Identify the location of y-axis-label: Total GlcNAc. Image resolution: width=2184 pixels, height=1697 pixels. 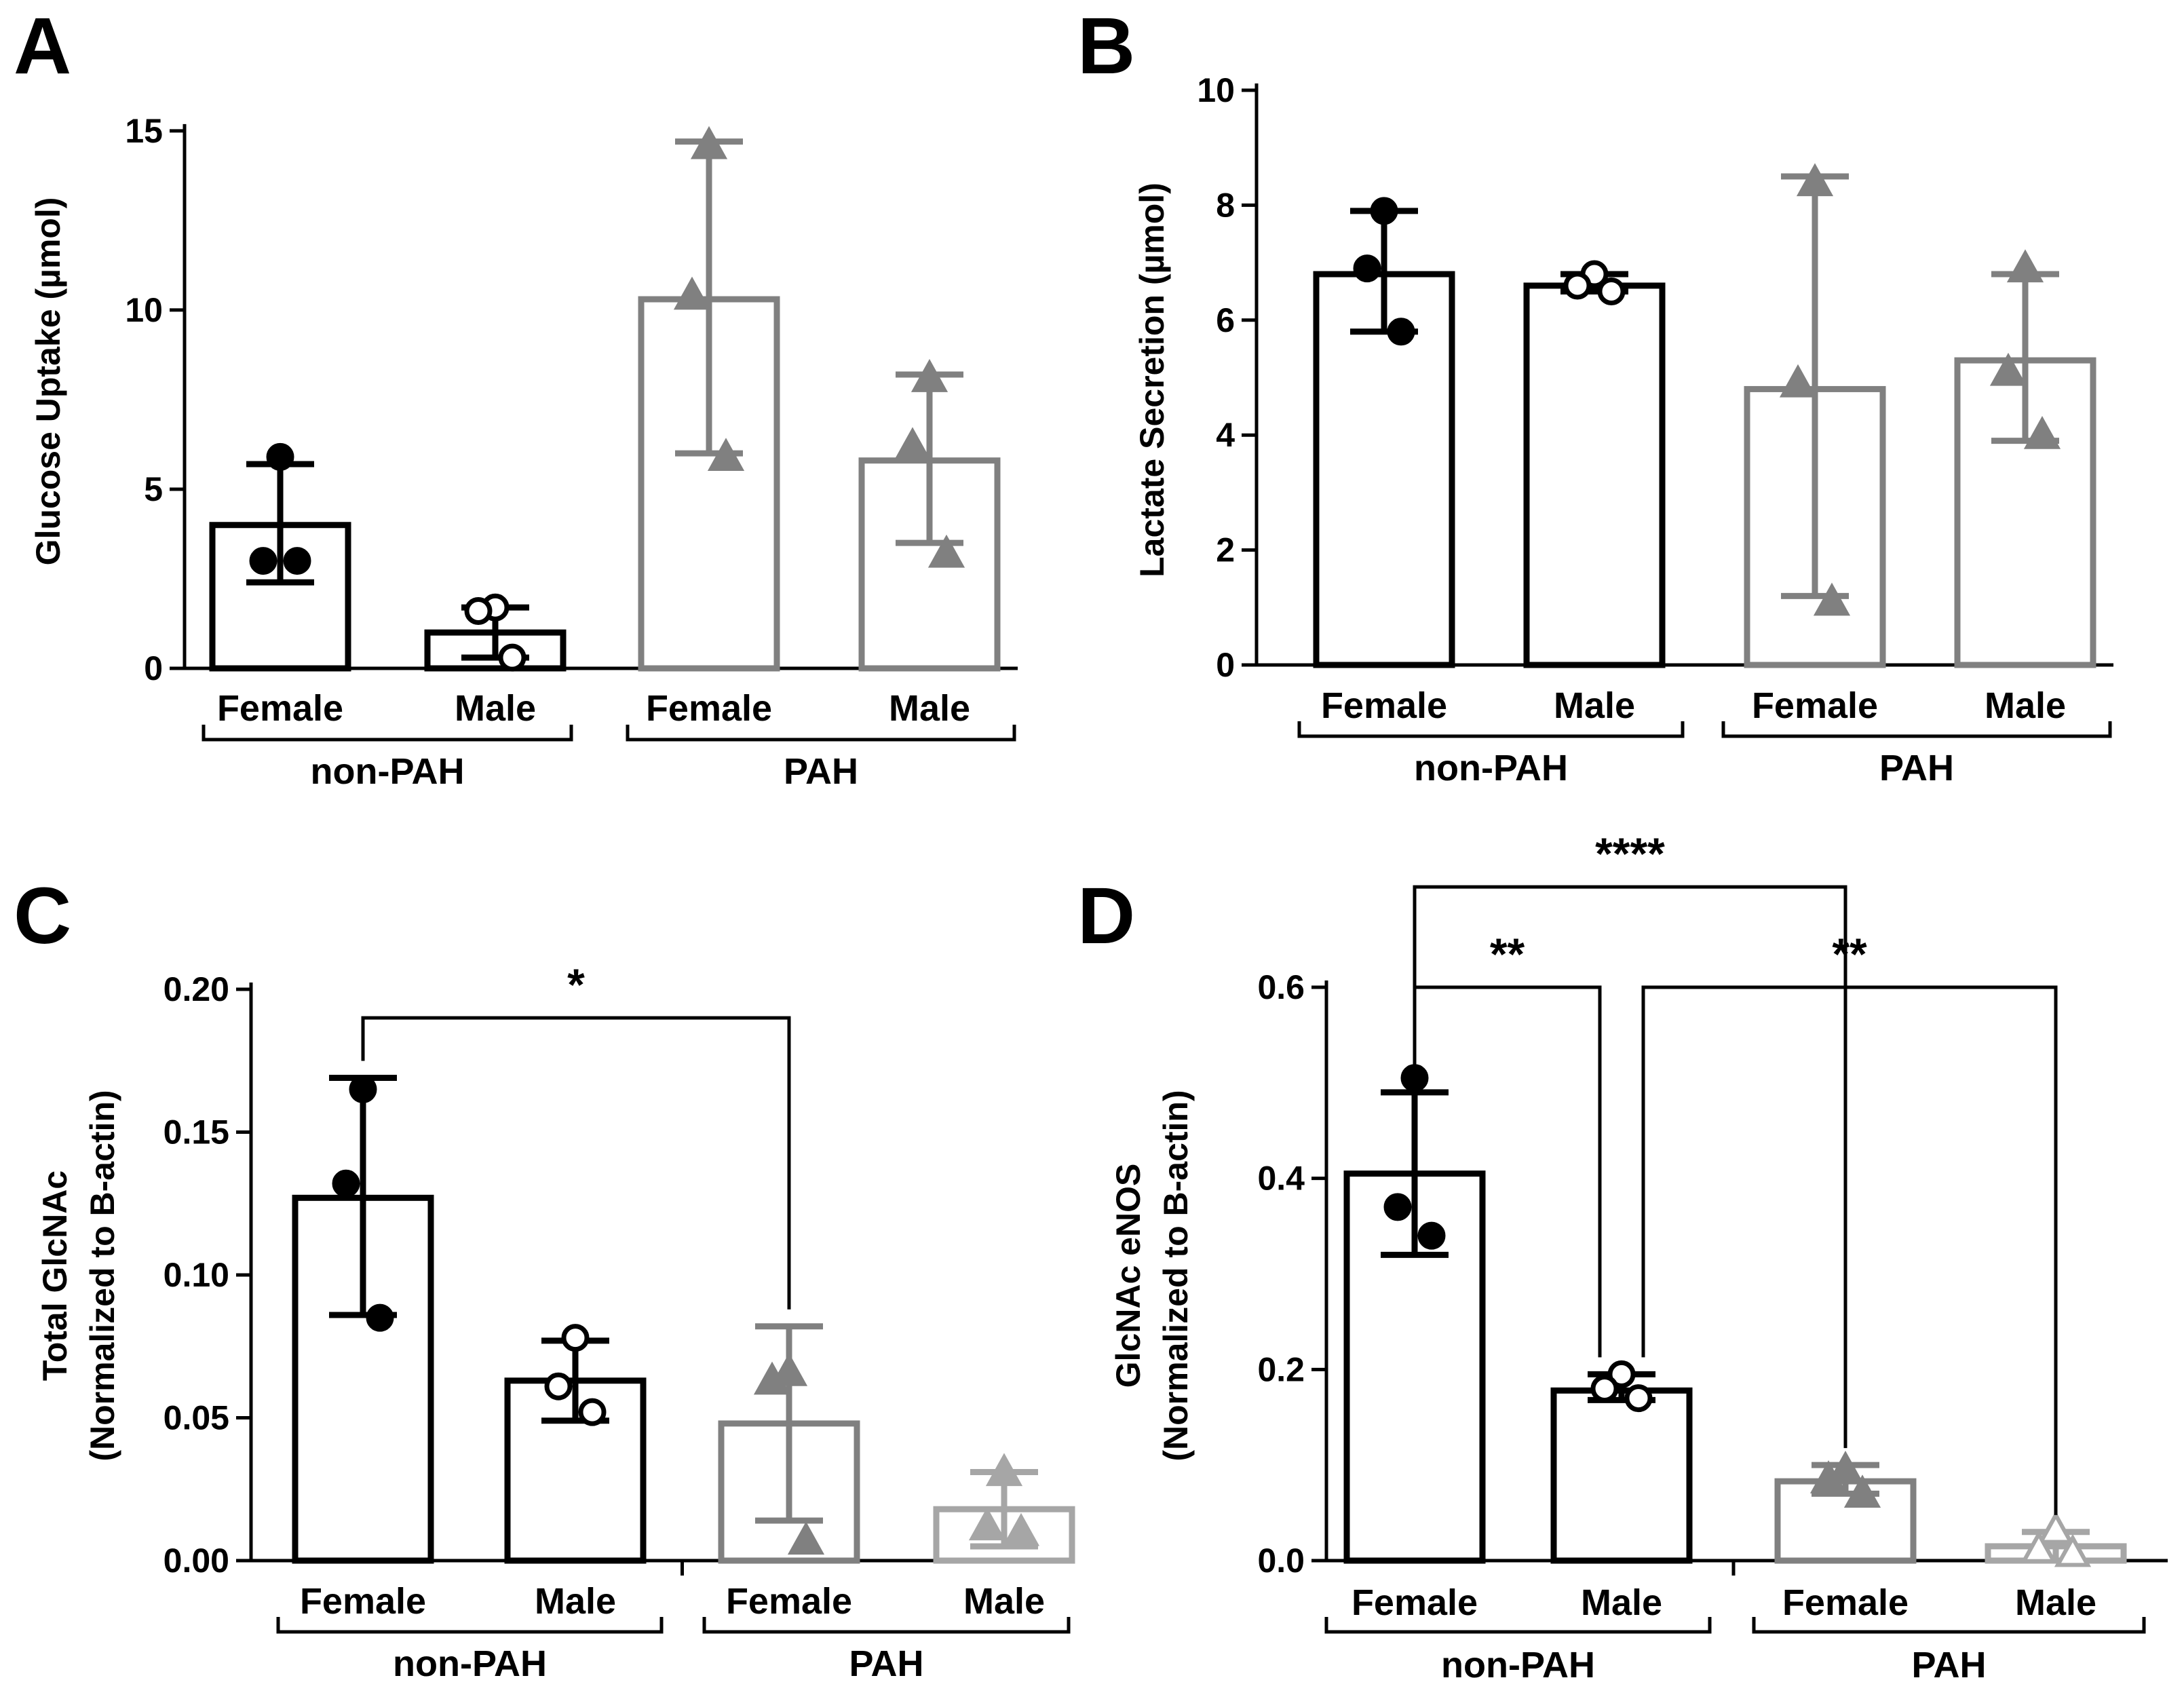
(55, 1275).